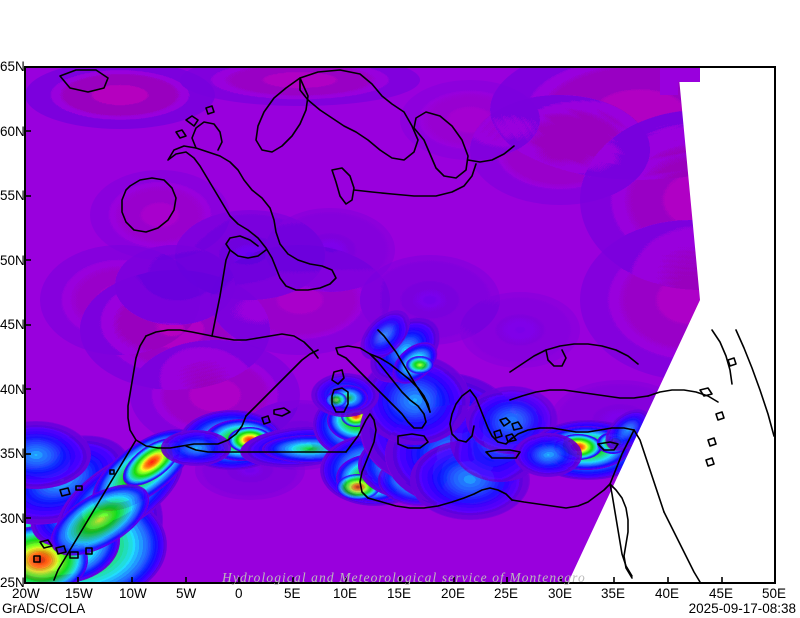 This screenshot has height=618, width=800. Describe the element at coordinates (453, 593) in the screenshot. I see `x-tick-20e: 20E` at that location.